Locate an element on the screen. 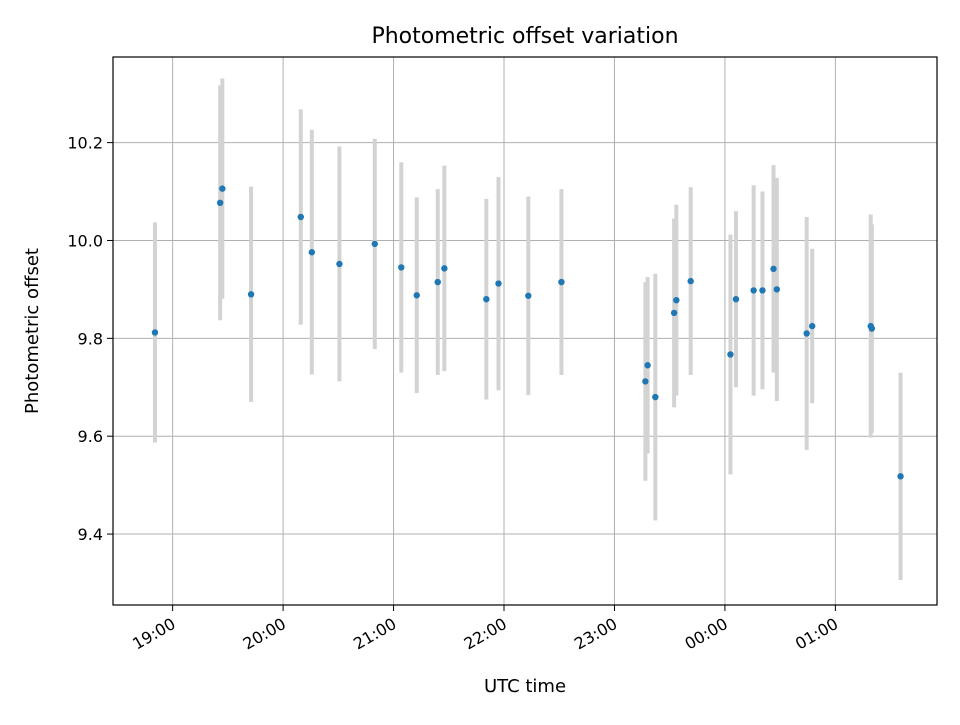 This screenshot has height=725, width=960. x-tick-label: 23:00 is located at coordinates (595, 634).